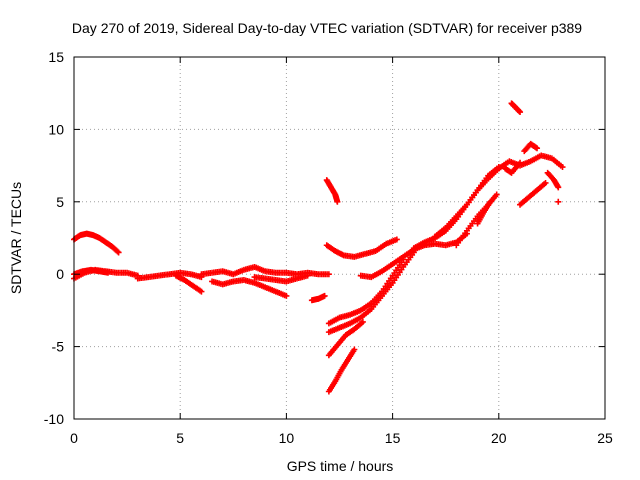 Image resolution: width=640 pixels, height=480 pixels. I want to click on series-arc-l, so click(341, 370).